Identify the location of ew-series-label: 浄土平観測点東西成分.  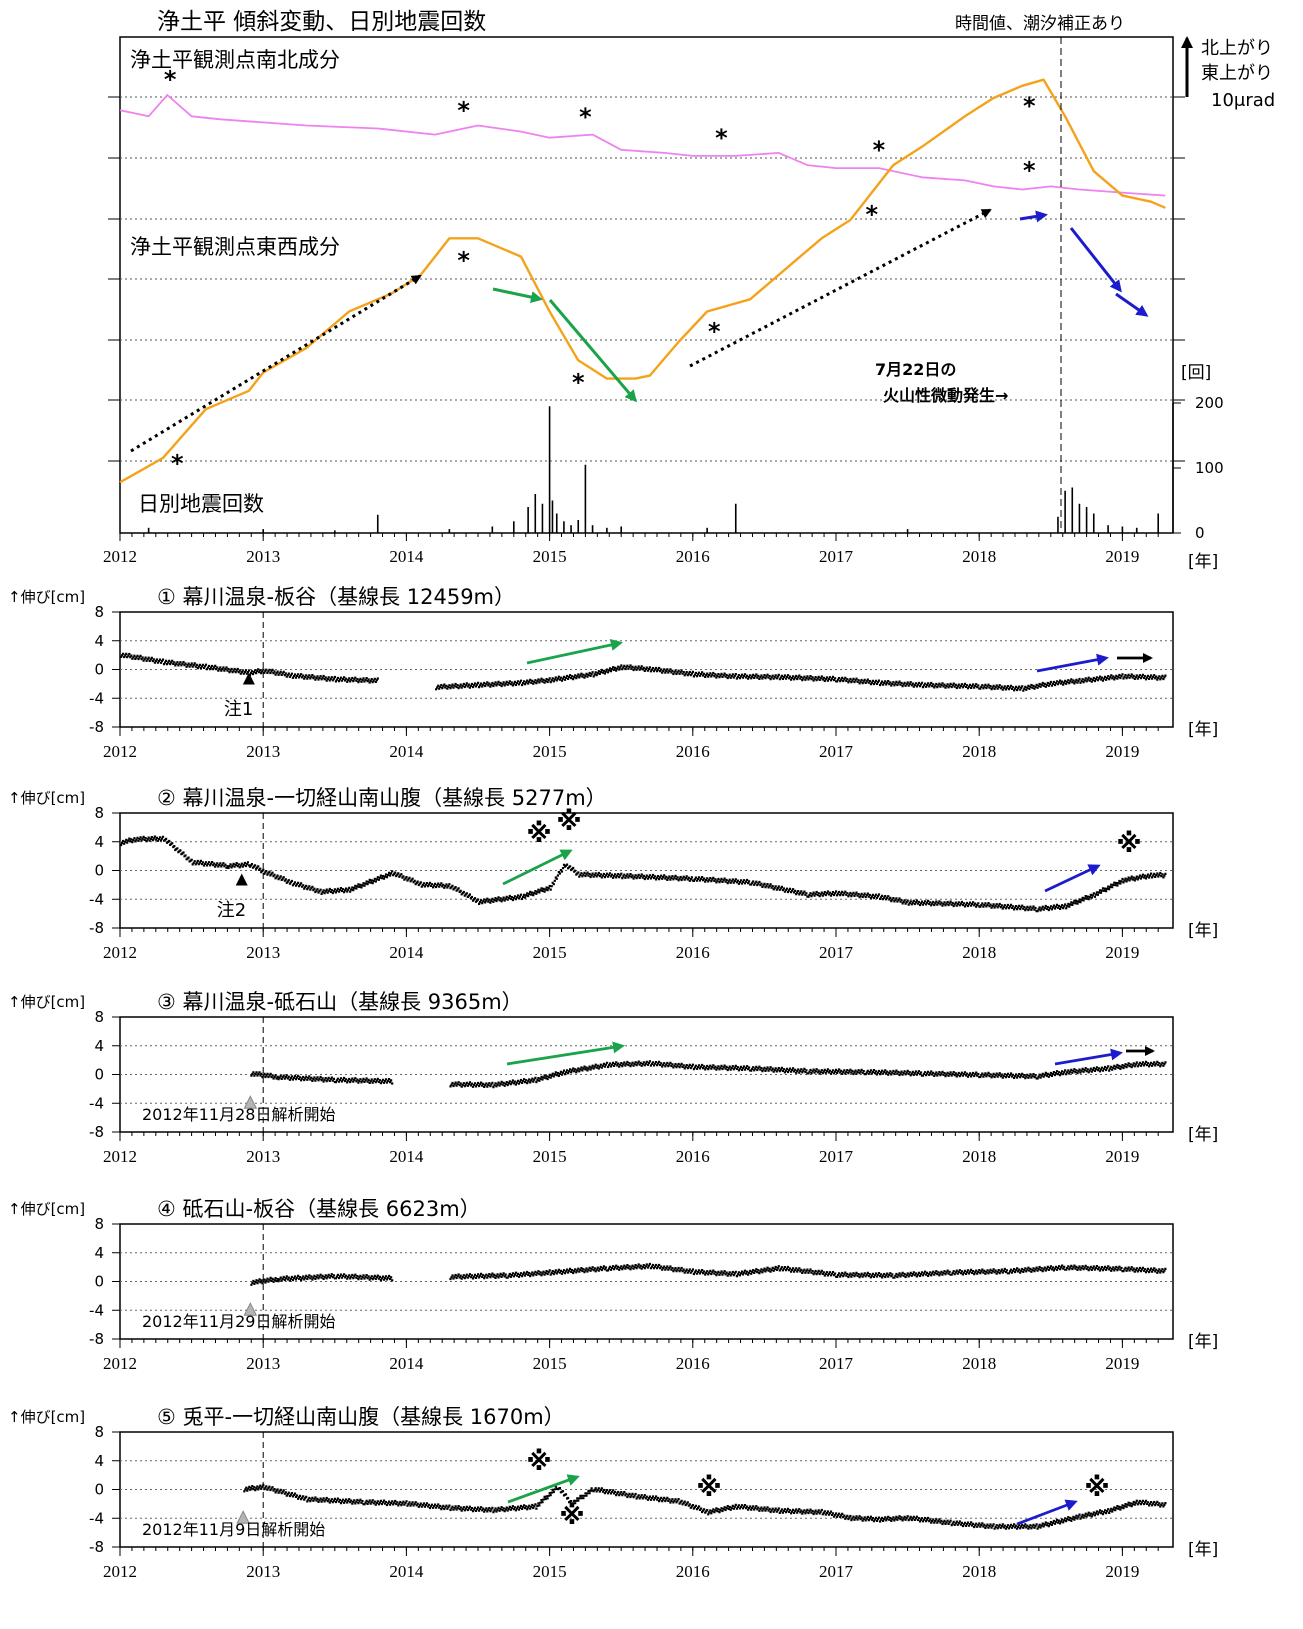
(235, 247).